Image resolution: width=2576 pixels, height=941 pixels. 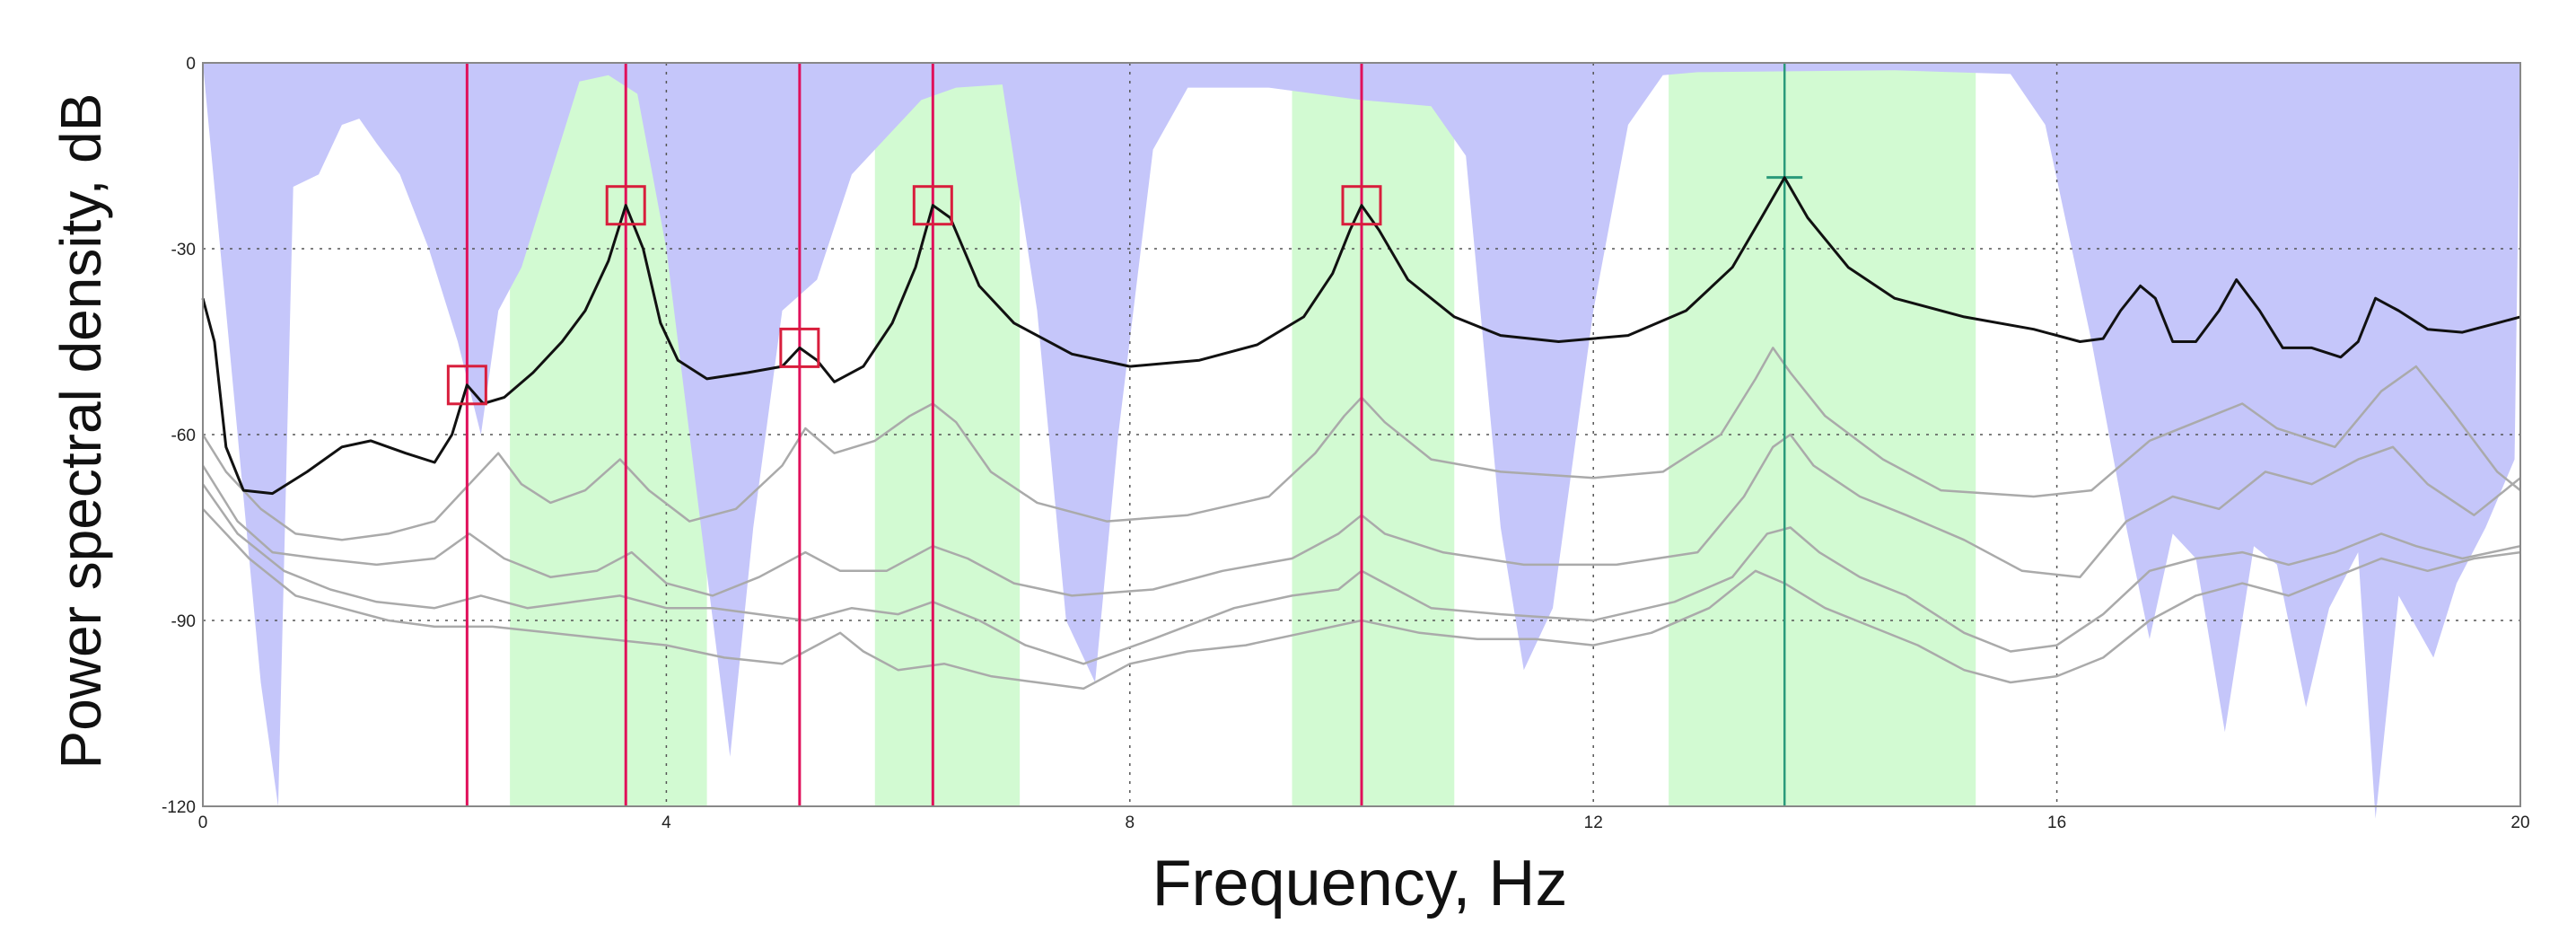 What do you see at coordinates (2519, 822) in the screenshot?
I see `x-tick-label-20: 20` at bounding box center [2519, 822].